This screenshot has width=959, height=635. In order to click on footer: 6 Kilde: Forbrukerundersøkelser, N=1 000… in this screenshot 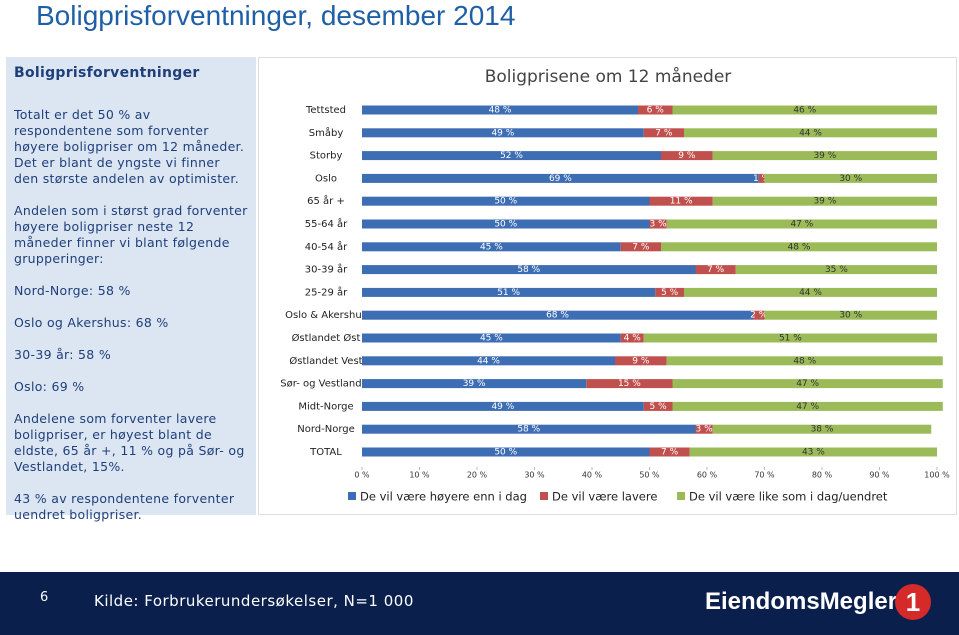, I will do `click(479, 603)`.